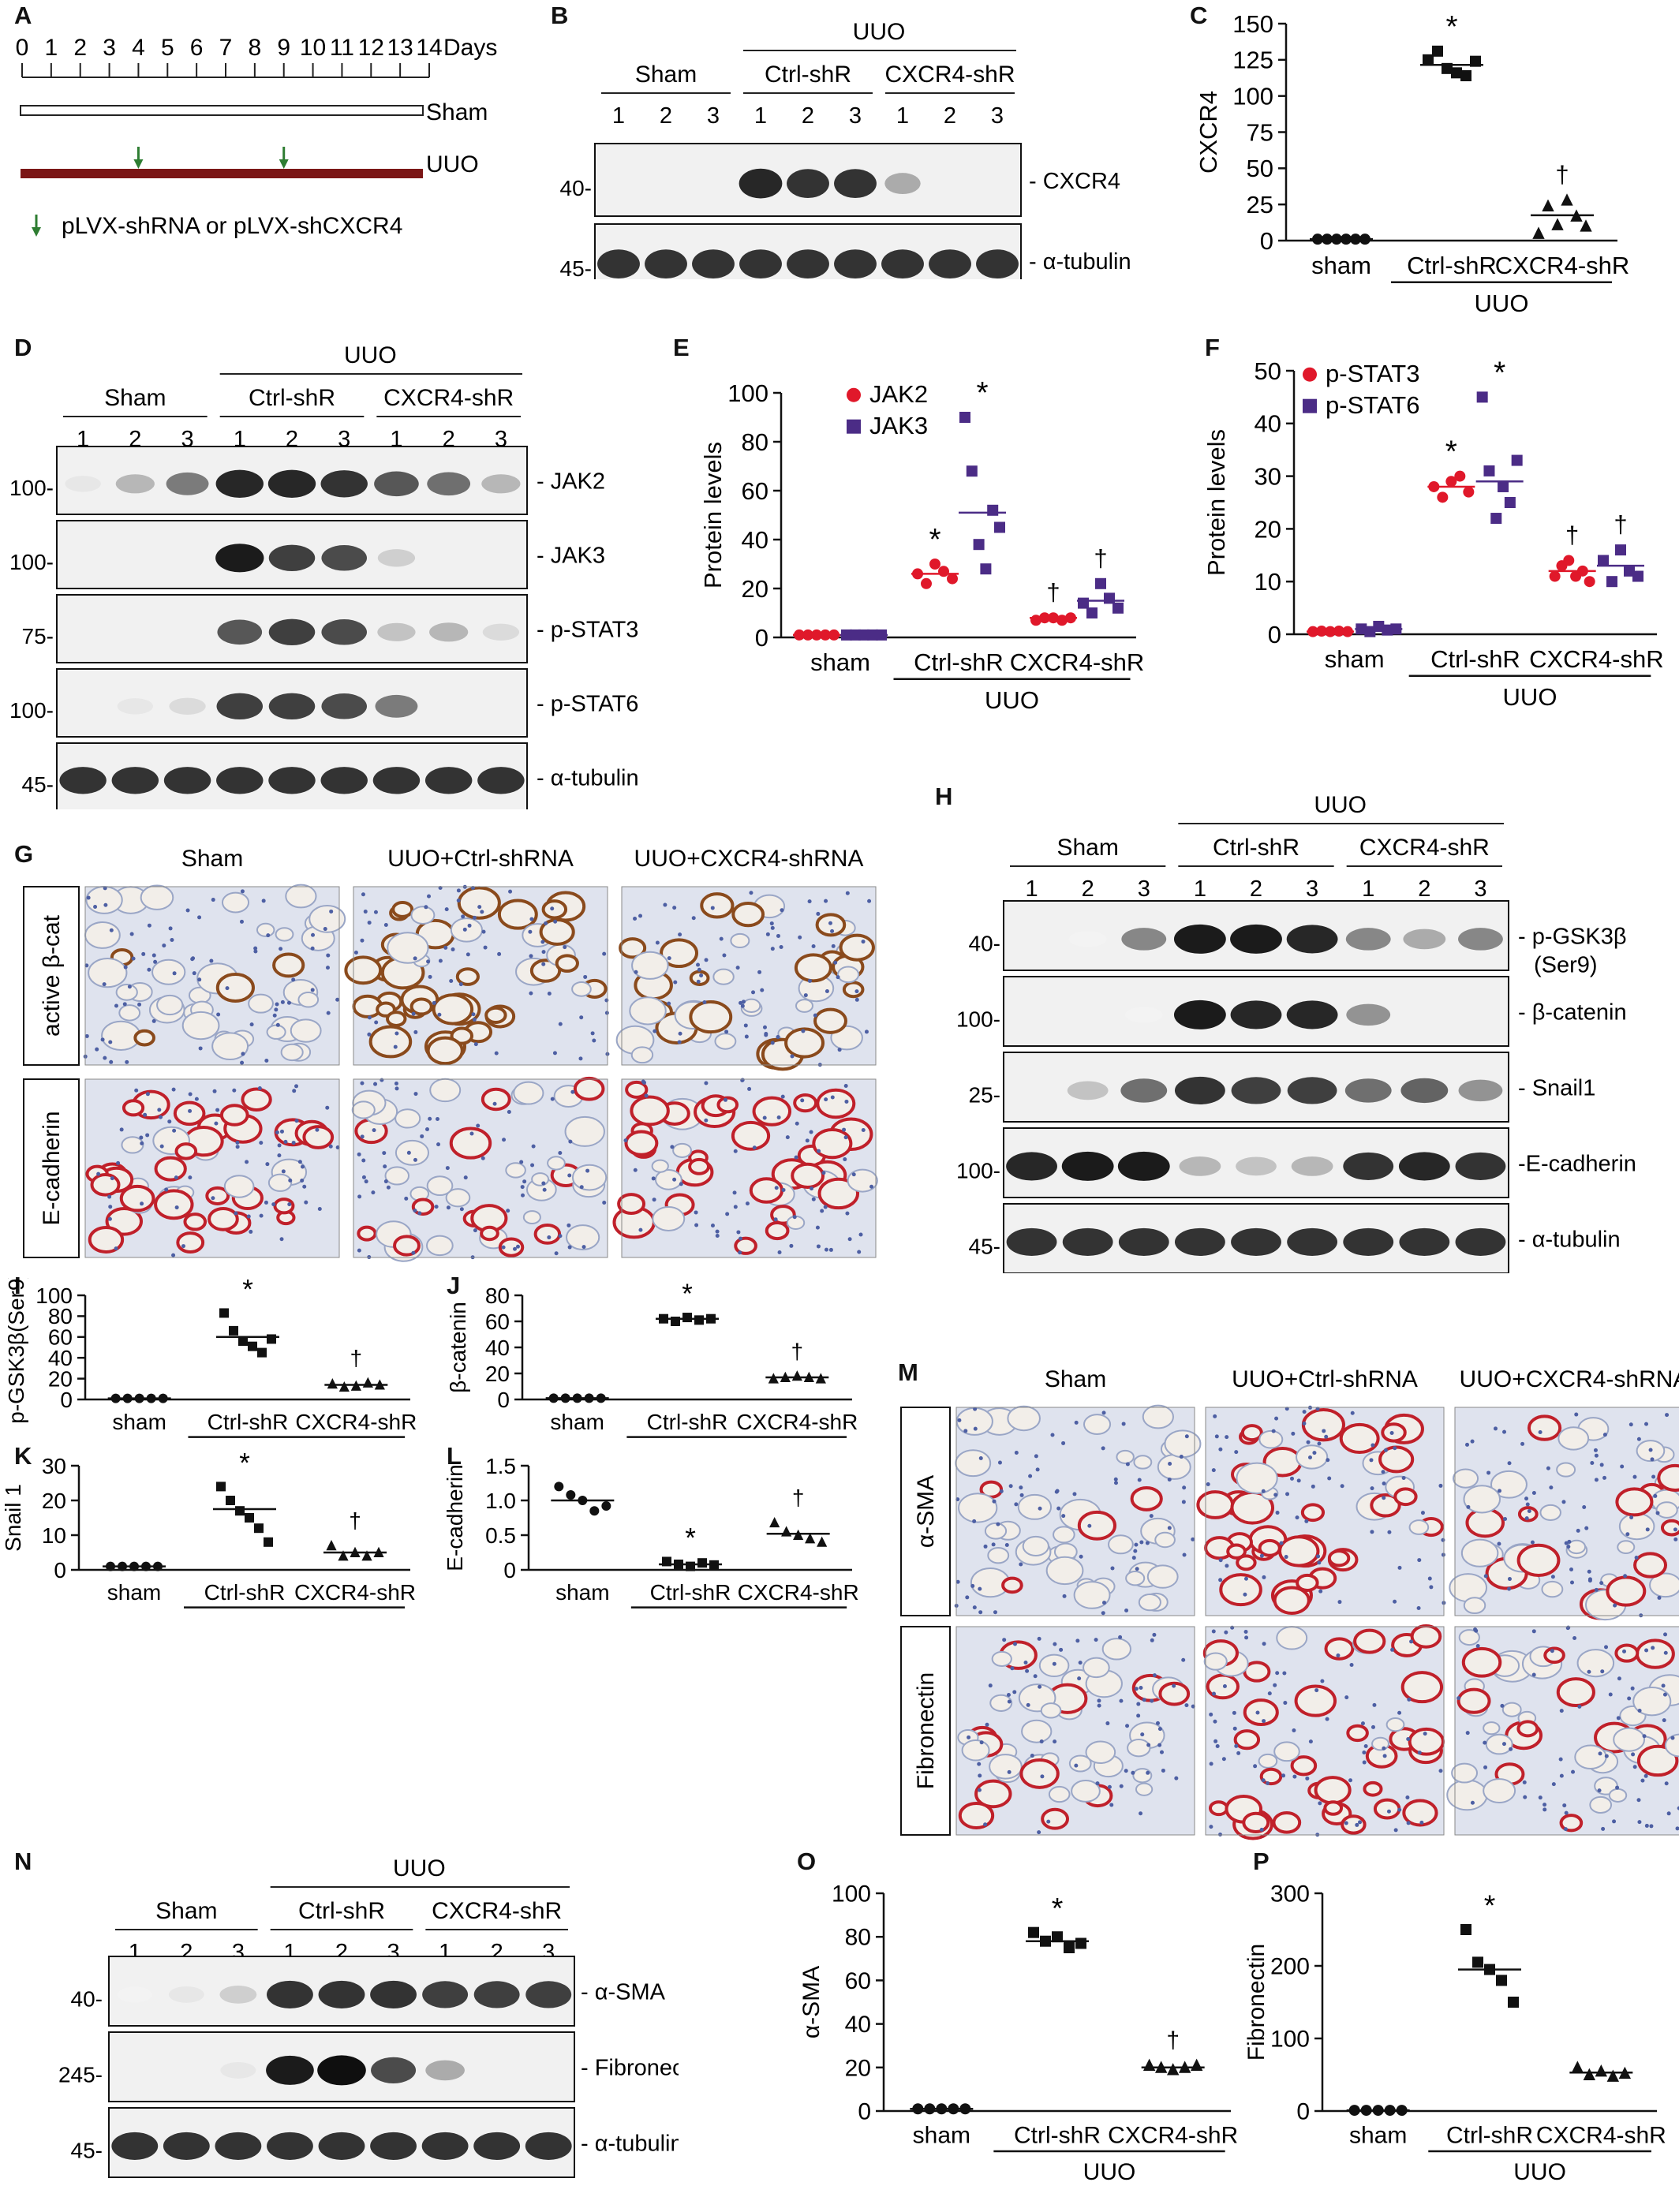  I want to click on y-tick-label: 100, so click(1290, 2040).